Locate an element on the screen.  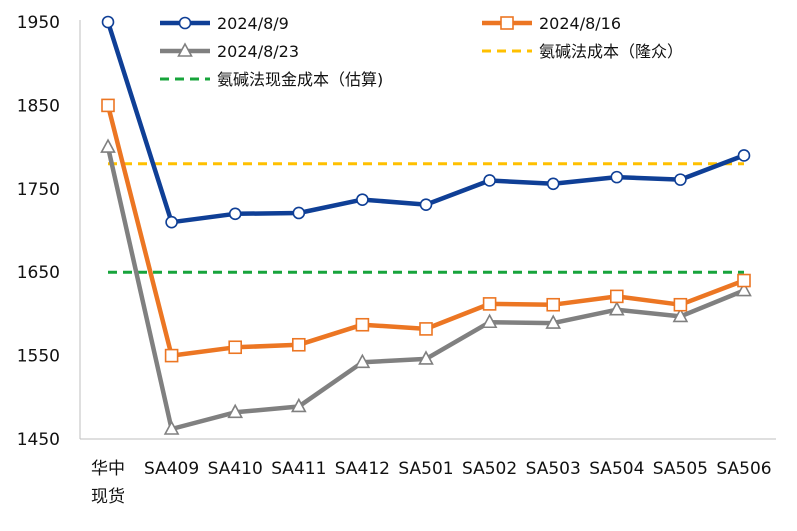
legend-item-2: 2024/8/23 is located at coordinates (229, 51).